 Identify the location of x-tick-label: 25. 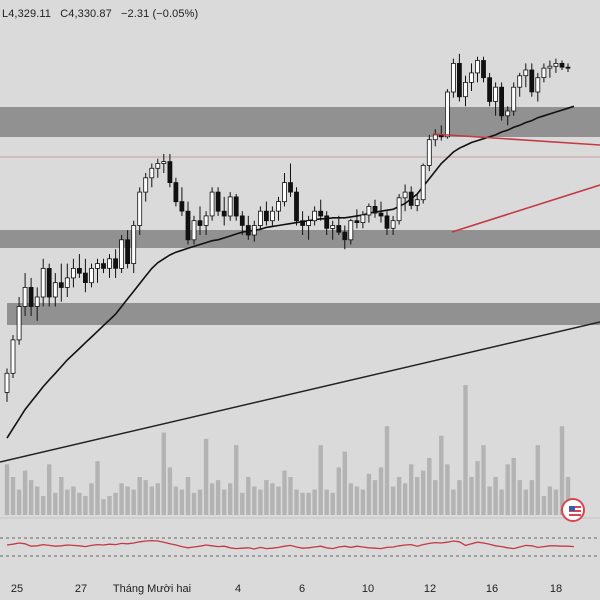
(17, 589).